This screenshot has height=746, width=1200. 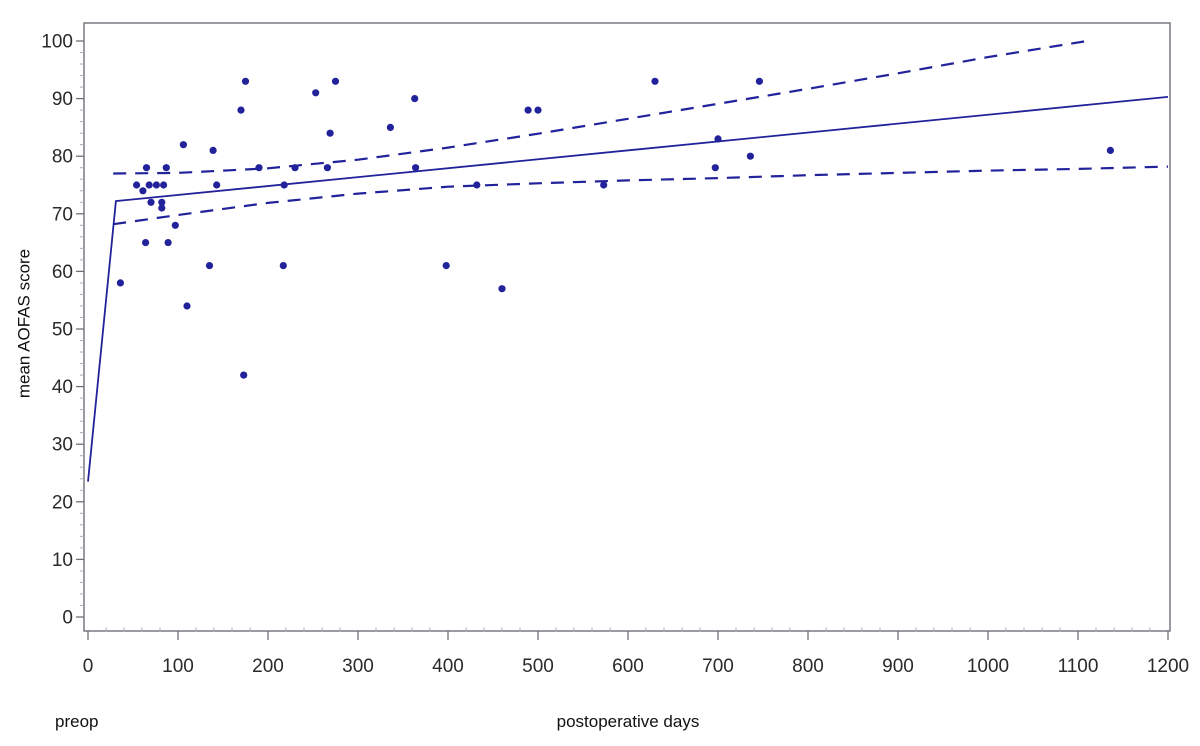 What do you see at coordinates (62, 330) in the screenshot?
I see `y-tick-label: 50` at bounding box center [62, 330].